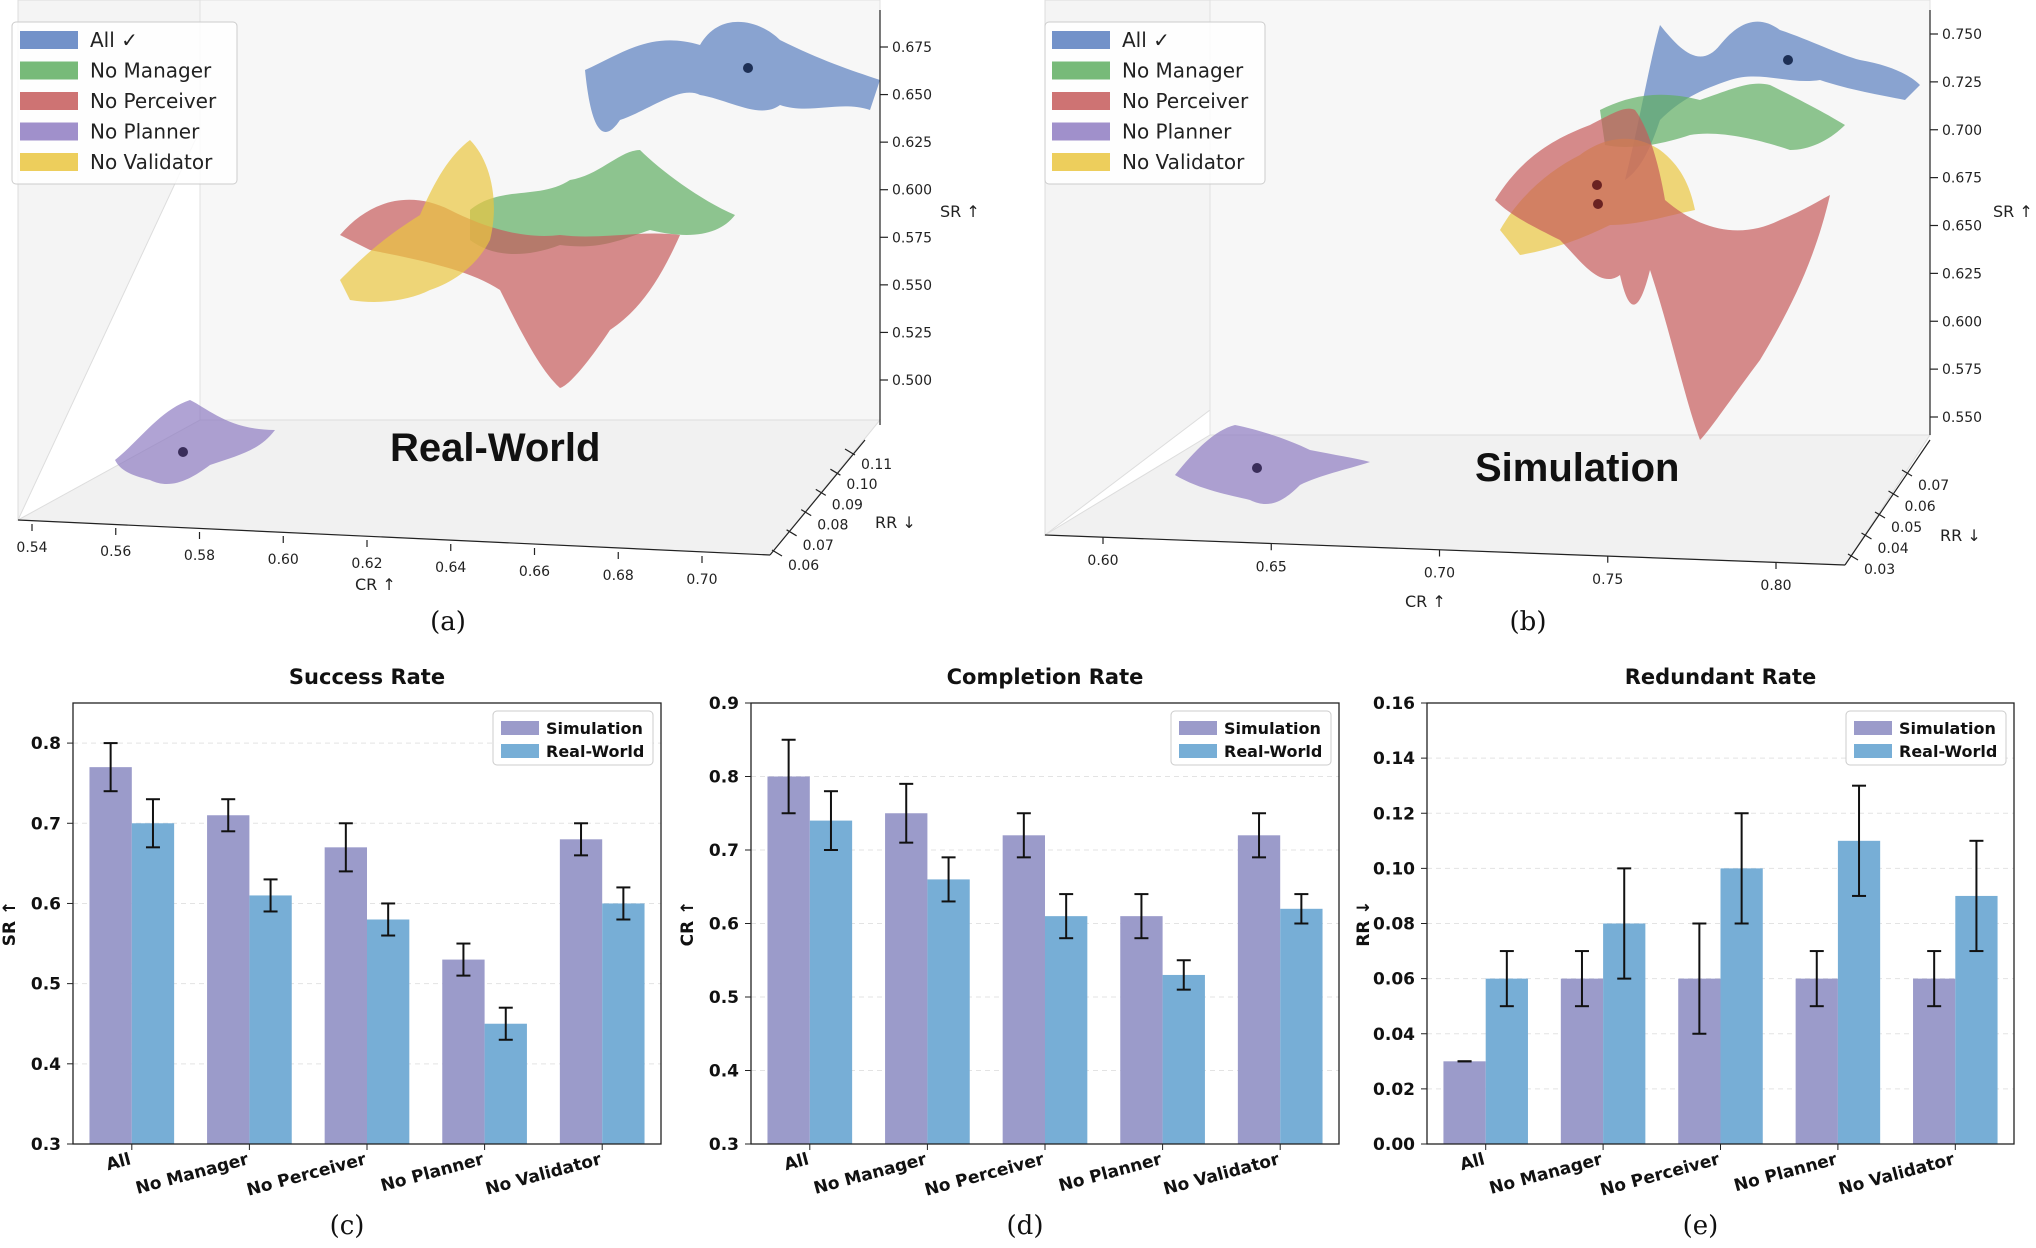  Describe the element at coordinates (1960, 535) in the screenshot. I see `y-axis-label: RR ↓` at that location.